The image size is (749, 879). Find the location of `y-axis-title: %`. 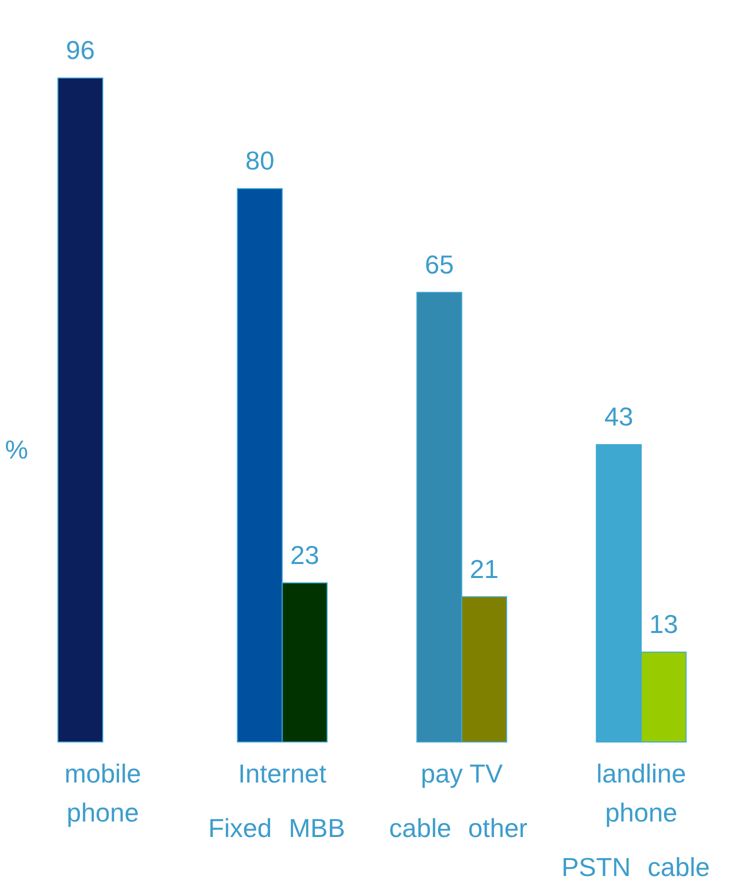

y-axis-title: % is located at coordinates (16, 449).